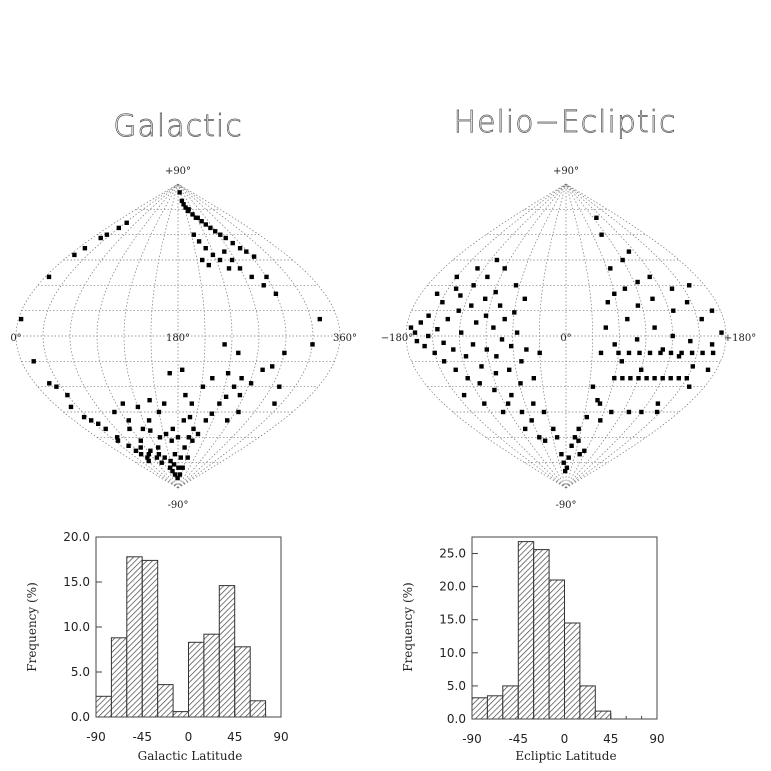 This screenshot has height=771, width=771. I want to click on ecliptic-ytick-label: 5.0, so click(456, 686).